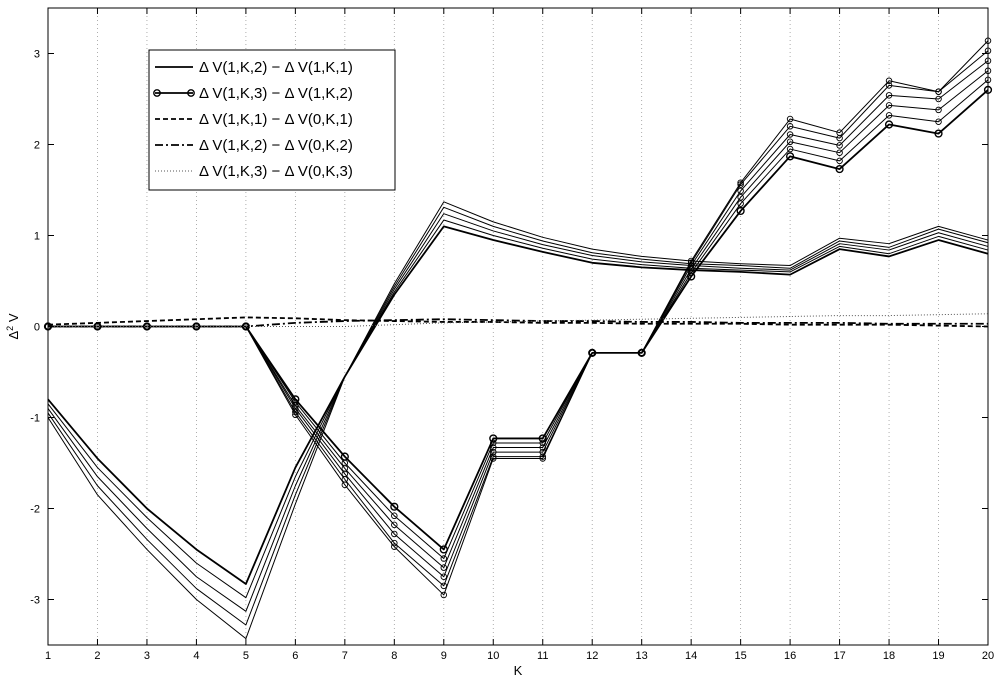  What do you see at coordinates (13, 319) in the screenshot?
I see `y-axis-label-tail: V` at bounding box center [13, 319].